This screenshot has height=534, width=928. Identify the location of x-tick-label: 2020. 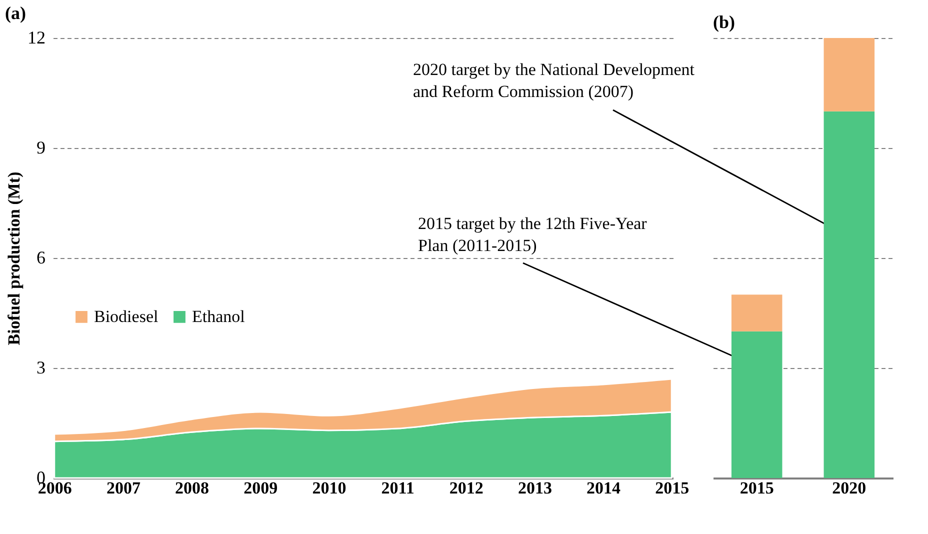
(849, 488).